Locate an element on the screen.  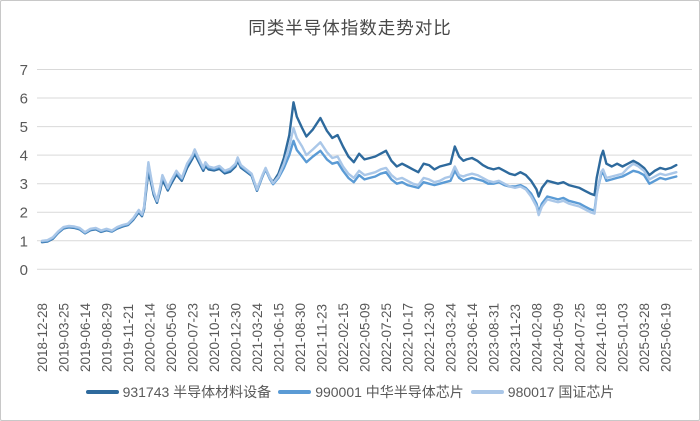
legend-item-980017: 980017 国证芯片 is located at coordinates (542, 392).